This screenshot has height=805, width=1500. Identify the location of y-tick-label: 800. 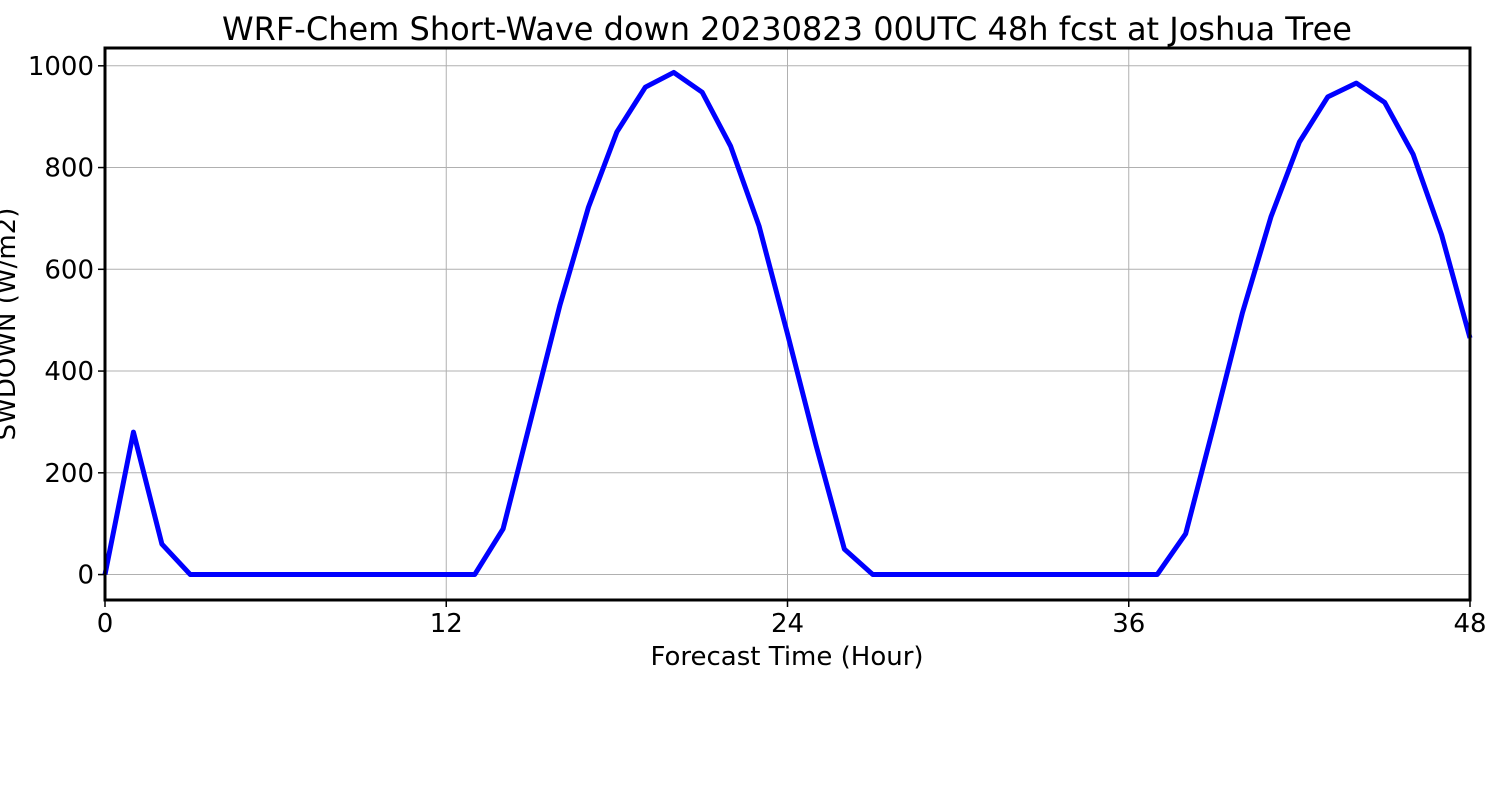
(69, 169).